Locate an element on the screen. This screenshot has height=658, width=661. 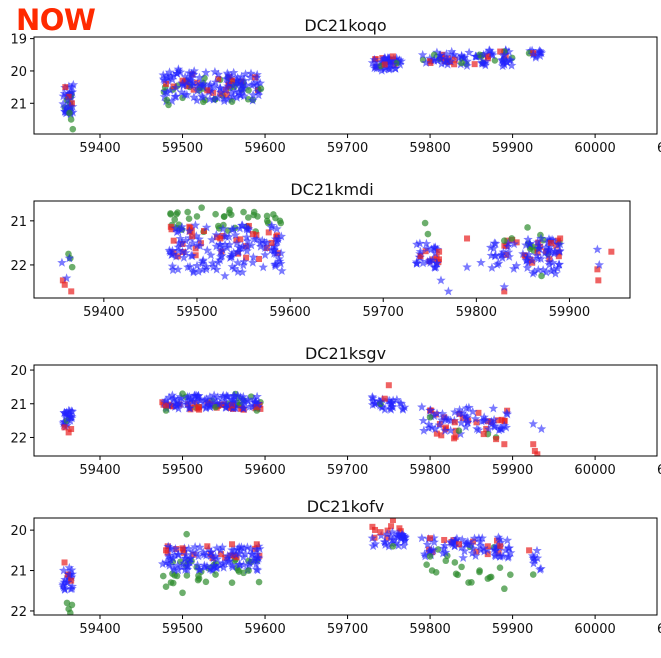
panel-data-points is located at coordinates (302, 419).